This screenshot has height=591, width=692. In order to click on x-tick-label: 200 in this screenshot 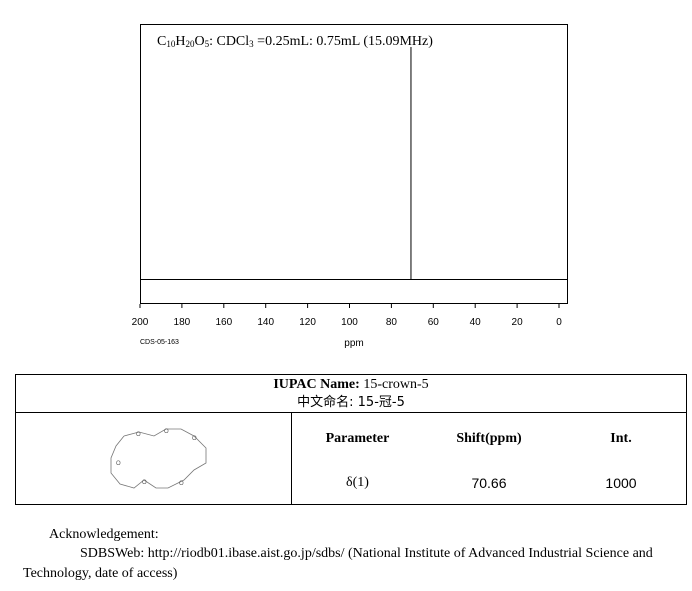, I will do `click(140, 322)`.